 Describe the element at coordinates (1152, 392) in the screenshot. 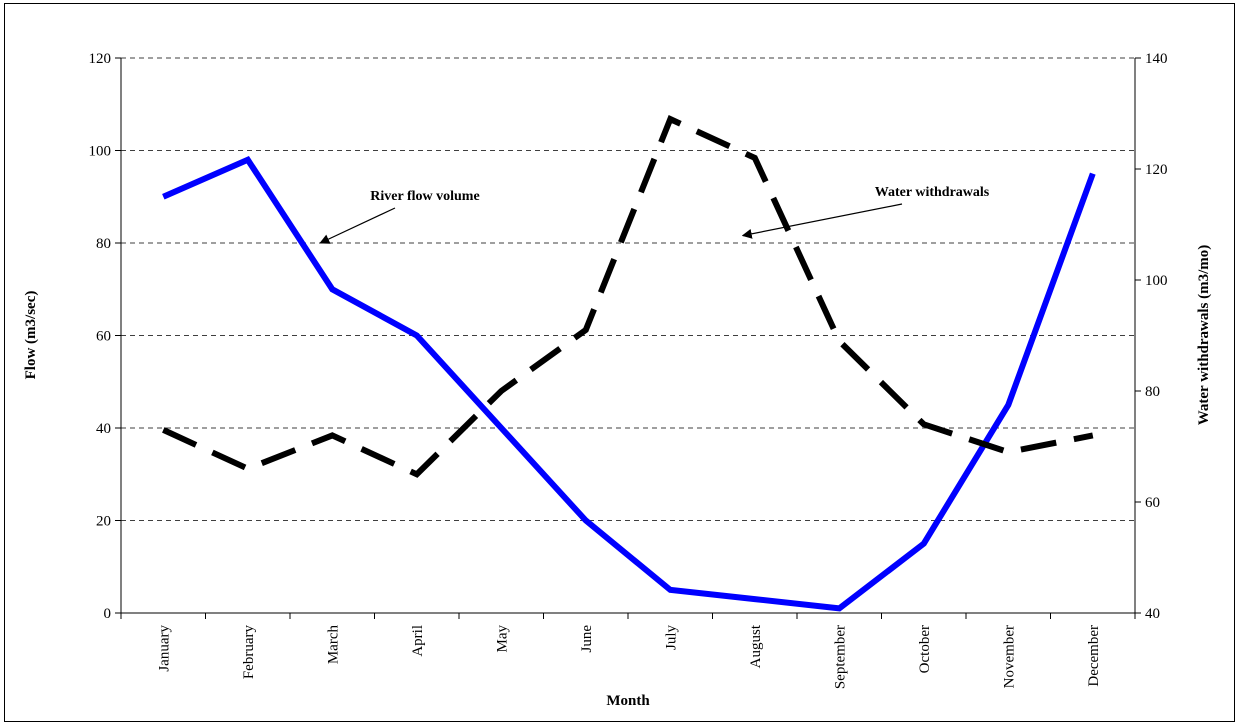

I see `right-y-tick-label: 80` at that location.